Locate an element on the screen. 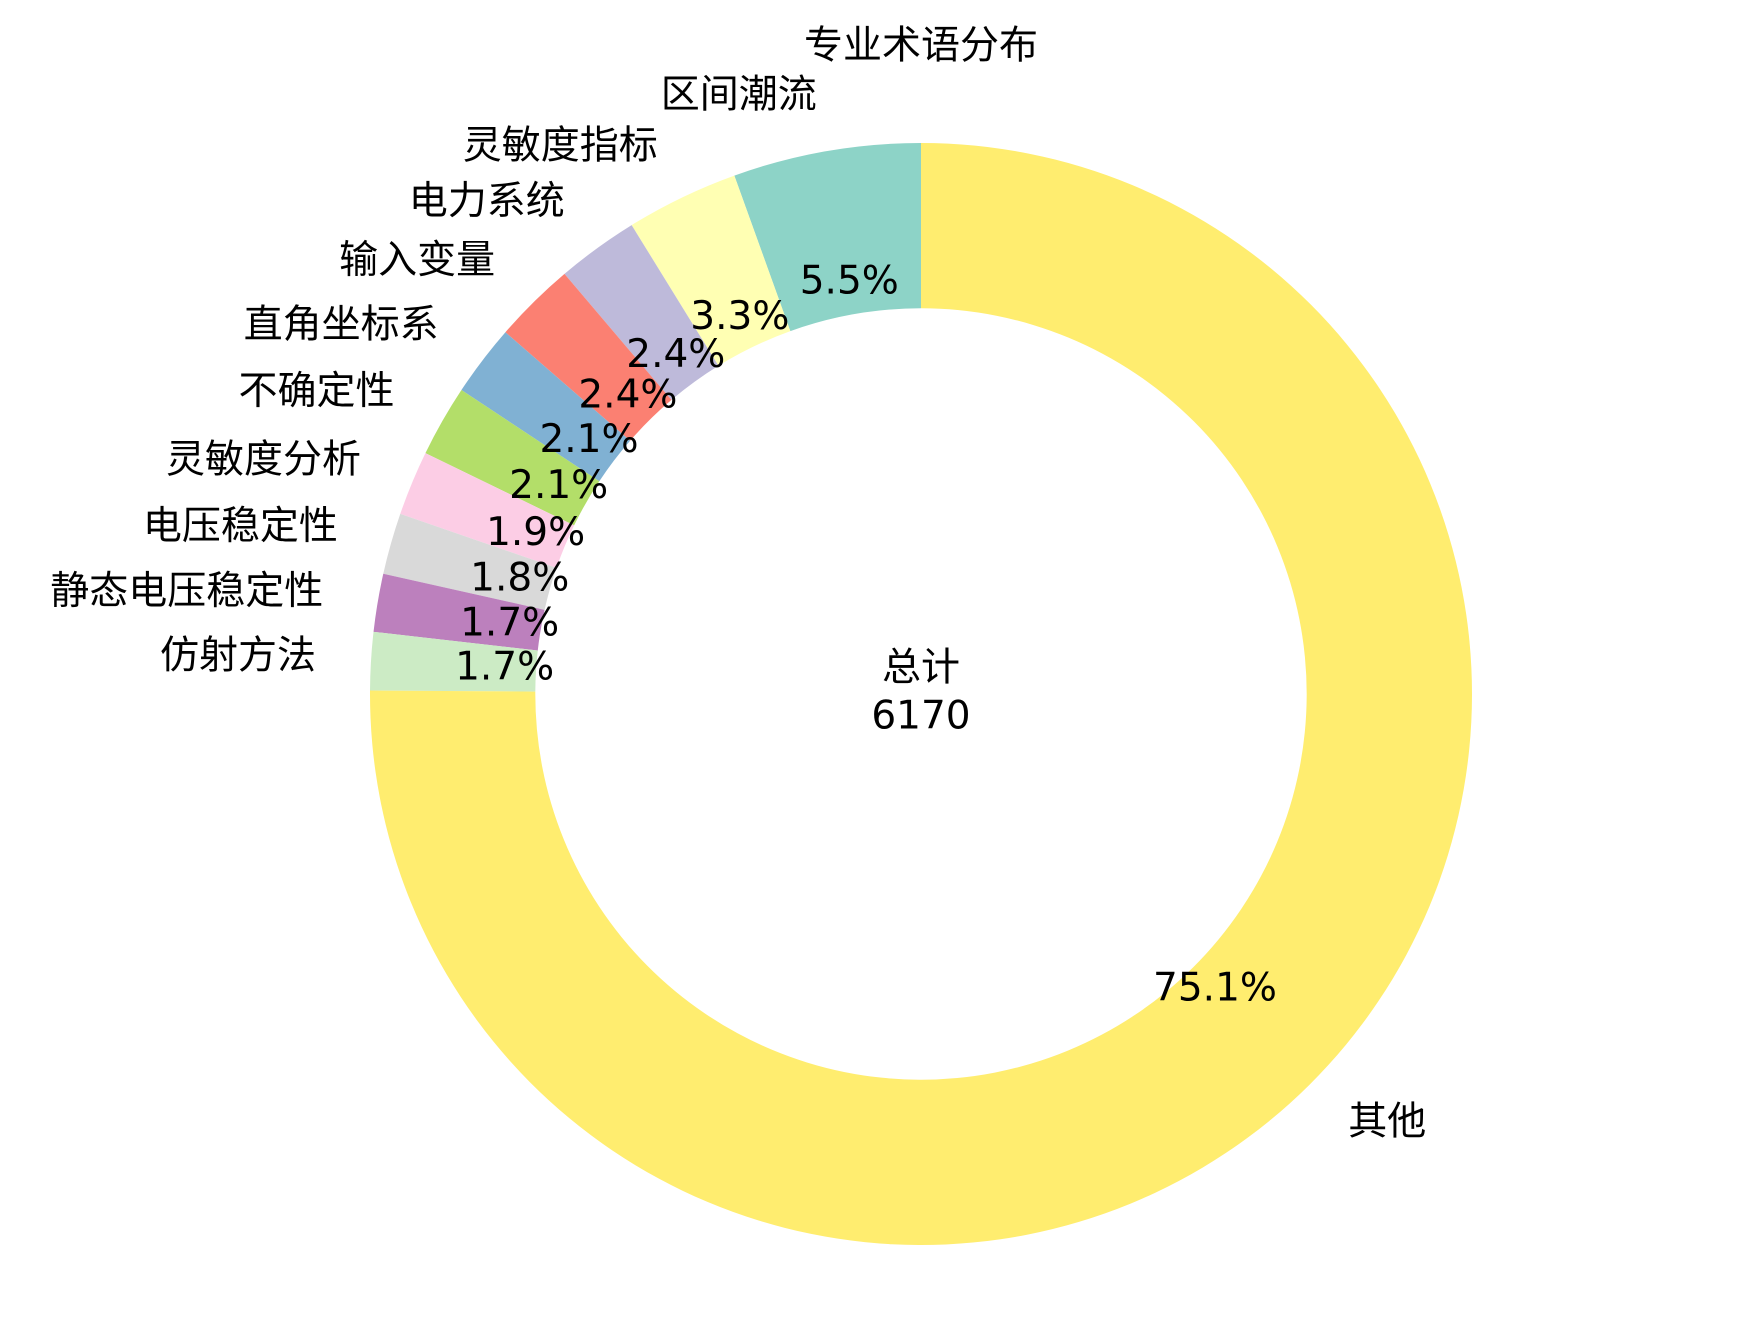 The image size is (1753, 1326). category-label: 直角坐标系 is located at coordinates (341, 325).